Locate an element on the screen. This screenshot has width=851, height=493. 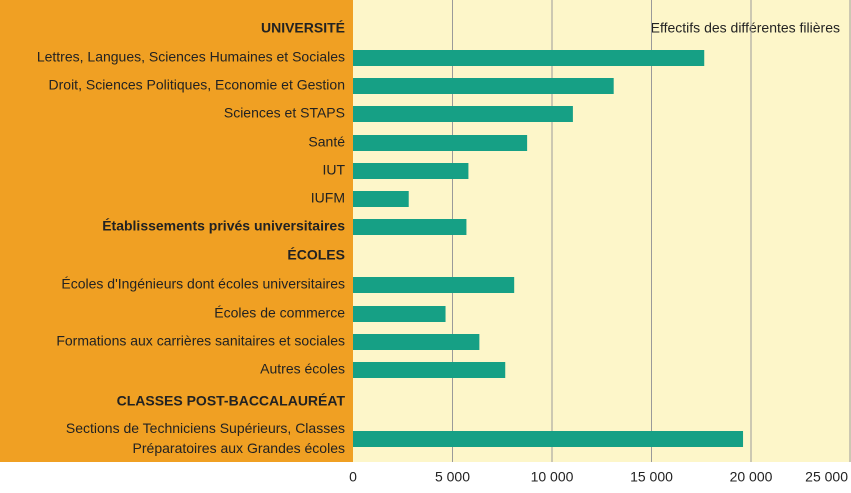
category-label: Santé is located at coordinates (326, 142).